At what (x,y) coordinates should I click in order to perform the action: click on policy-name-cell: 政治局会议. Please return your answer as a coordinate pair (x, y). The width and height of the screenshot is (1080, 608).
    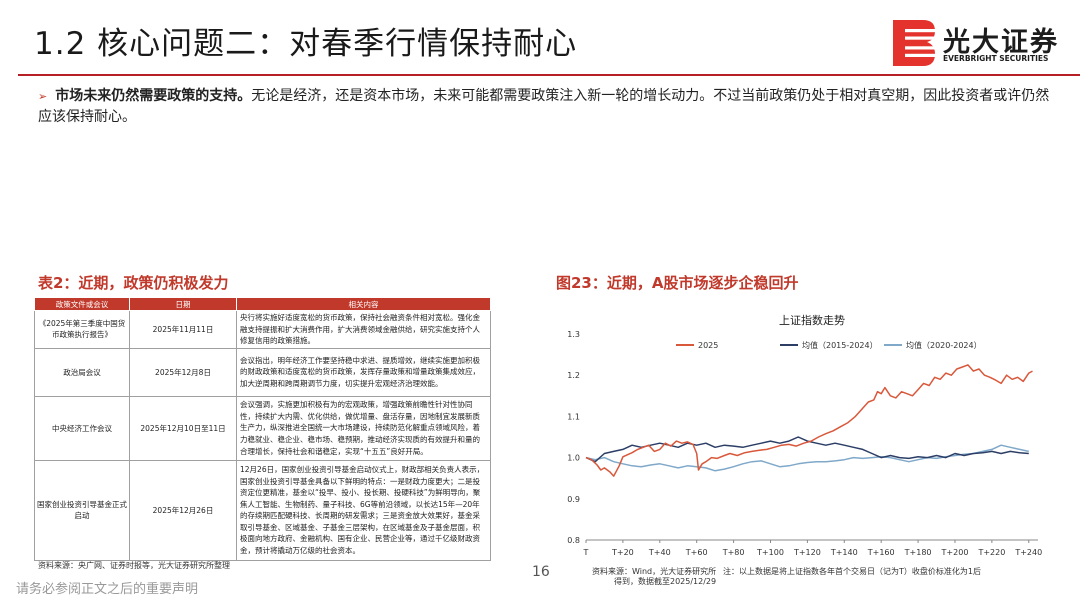
    Looking at the image, I should click on (82, 372).